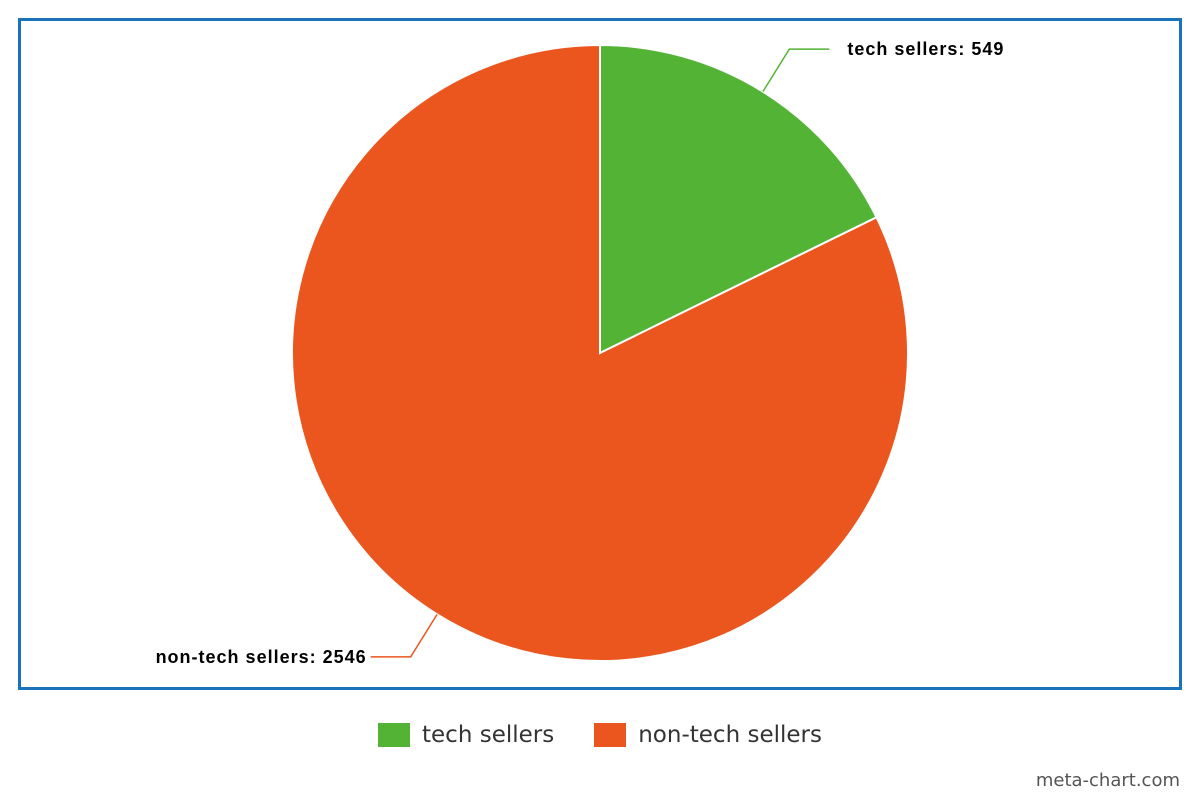  I want to click on legend-item-non-tech-sellers: non-tech sellers, so click(708, 735).